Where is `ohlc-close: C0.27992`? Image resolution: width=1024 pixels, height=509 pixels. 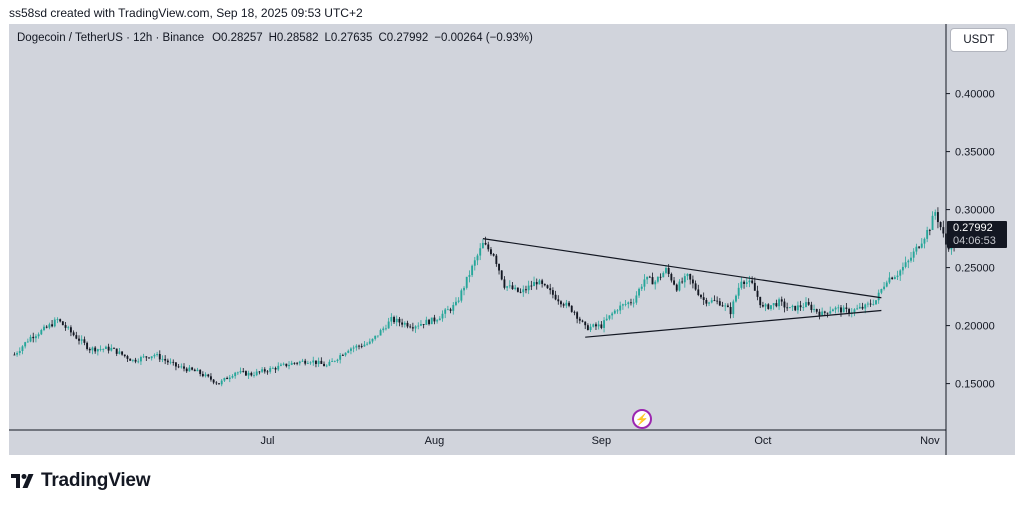
ohlc-close: C0.27992 is located at coordinates (403, 38).